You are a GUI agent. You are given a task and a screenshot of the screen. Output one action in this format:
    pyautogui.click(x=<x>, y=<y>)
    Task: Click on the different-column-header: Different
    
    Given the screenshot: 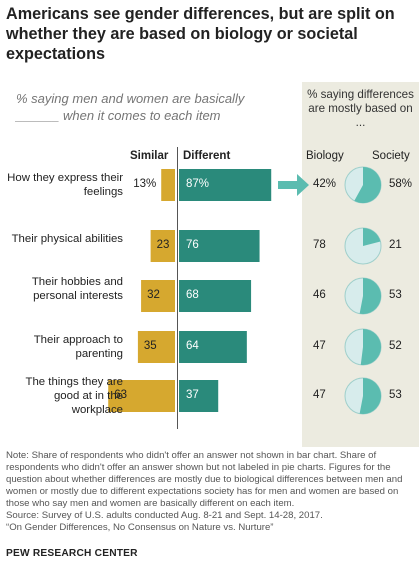 What is the action you would take?
    pyautogui.click(x=207, y=156)
    